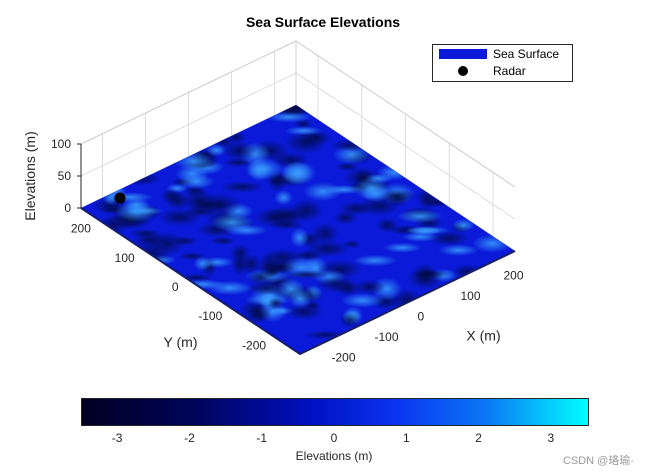  What do you see at coordinates (175, 287) in the screenshot?
I see `y-tick-label: 0` at bounding box center [175, 287].